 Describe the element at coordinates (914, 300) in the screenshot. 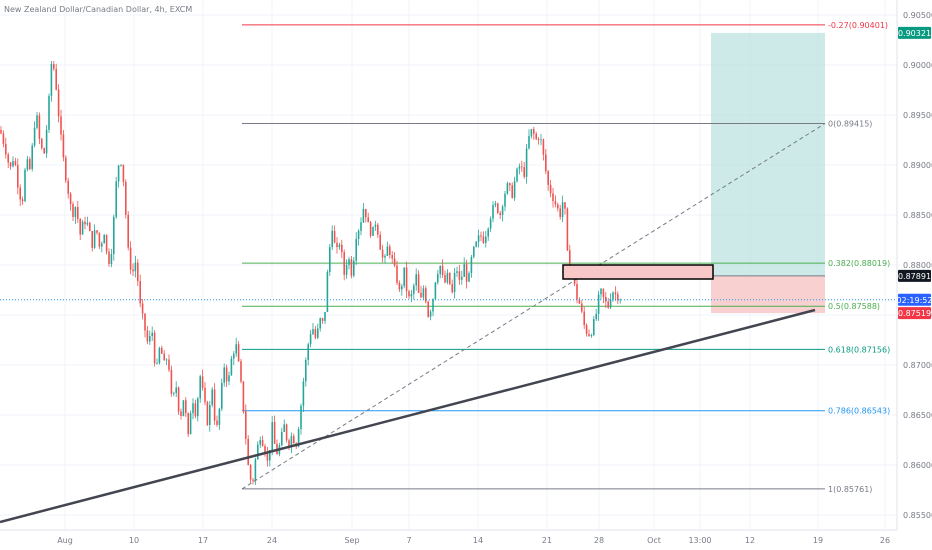

I see `price-badge-label: 02:19:52` at that location.